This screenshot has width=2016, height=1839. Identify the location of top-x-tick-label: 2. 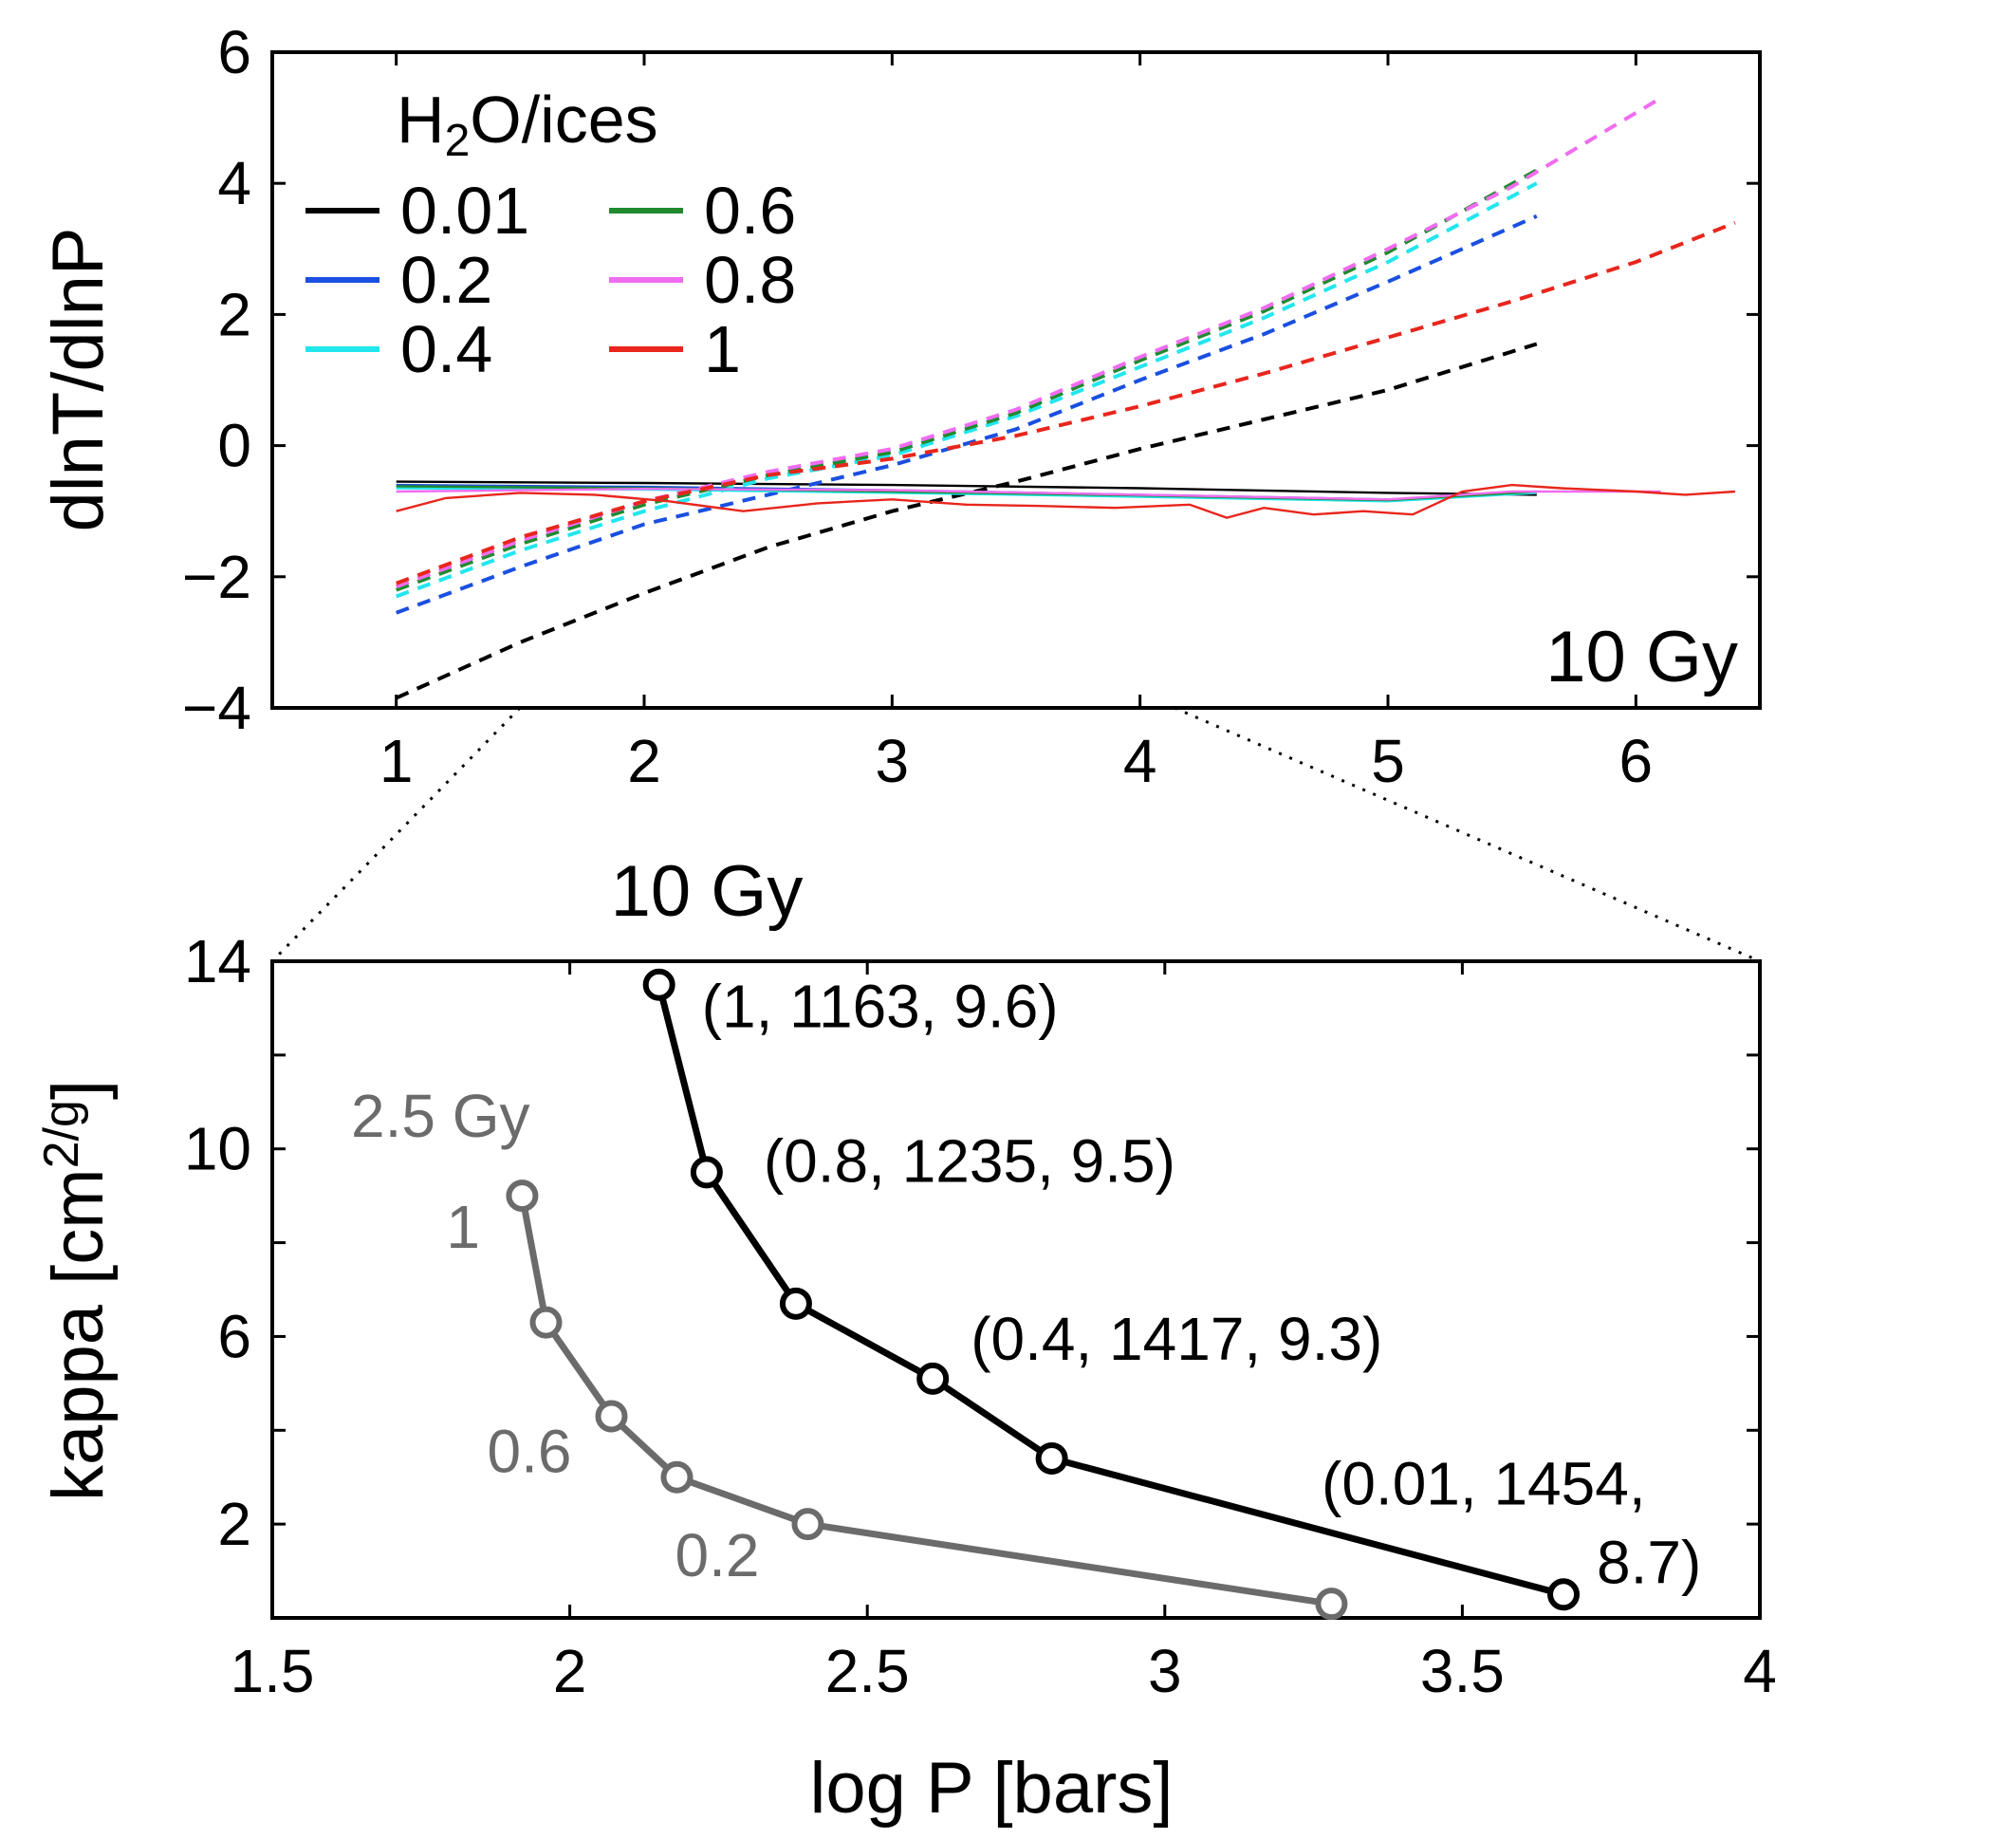
(644, 761).